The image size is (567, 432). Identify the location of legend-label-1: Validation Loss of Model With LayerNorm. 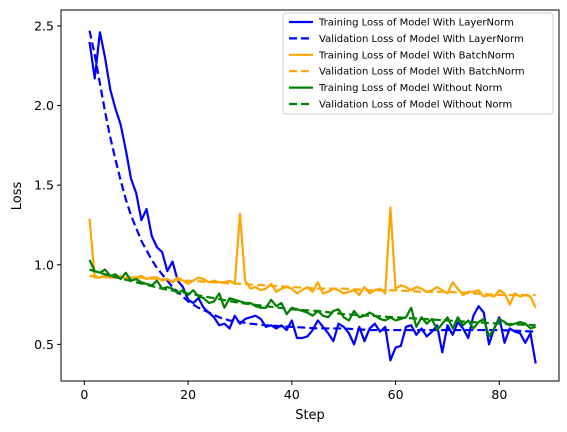
(421, 39).